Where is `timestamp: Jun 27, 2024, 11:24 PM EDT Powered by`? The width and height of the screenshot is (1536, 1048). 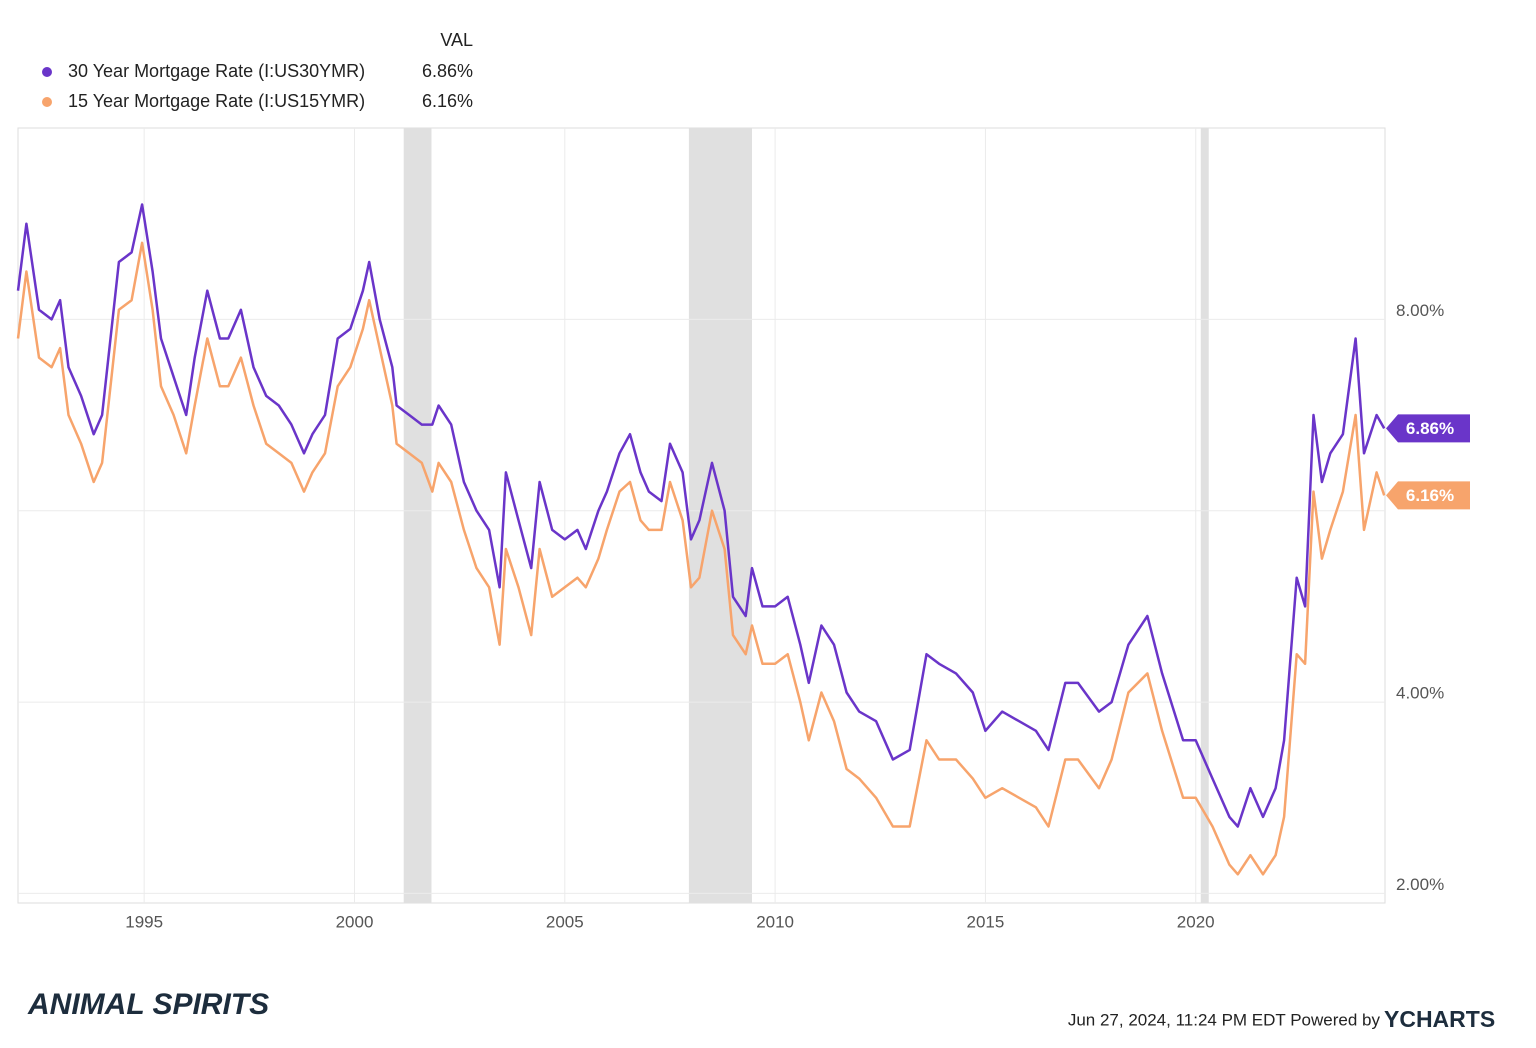
timestamp: Jun 27, 2024, 11:24 PM EDT Powered by is located at coordinates (1224, 1019).